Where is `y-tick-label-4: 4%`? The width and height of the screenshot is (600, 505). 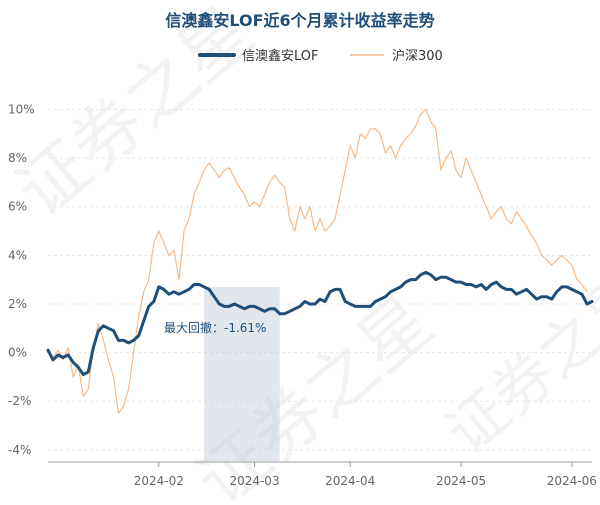
y-tick-label-4: 4% is located at coordinates (17, 255).